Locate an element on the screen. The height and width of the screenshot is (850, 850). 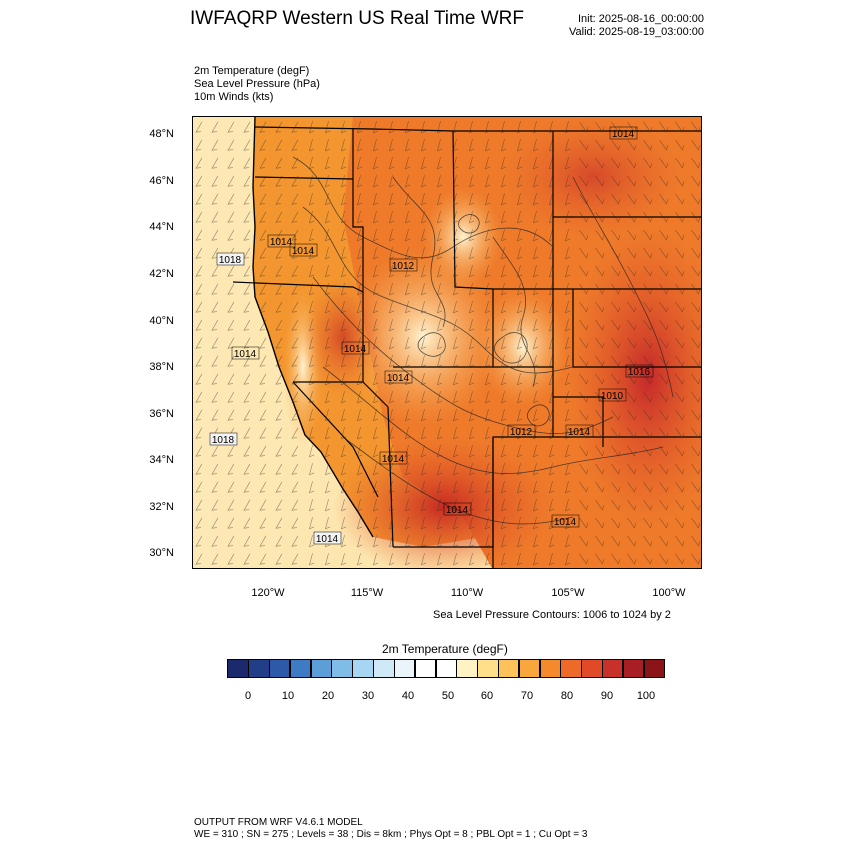
slp-label: 1014 is located at coordinates (303, 250).